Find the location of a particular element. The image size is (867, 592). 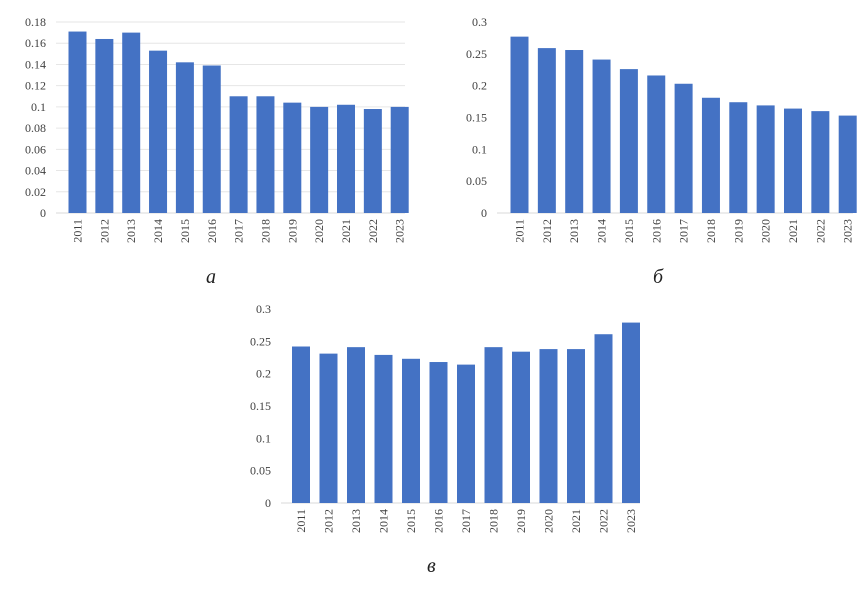

panel-label-c: в is located at coordinates (431, 566).